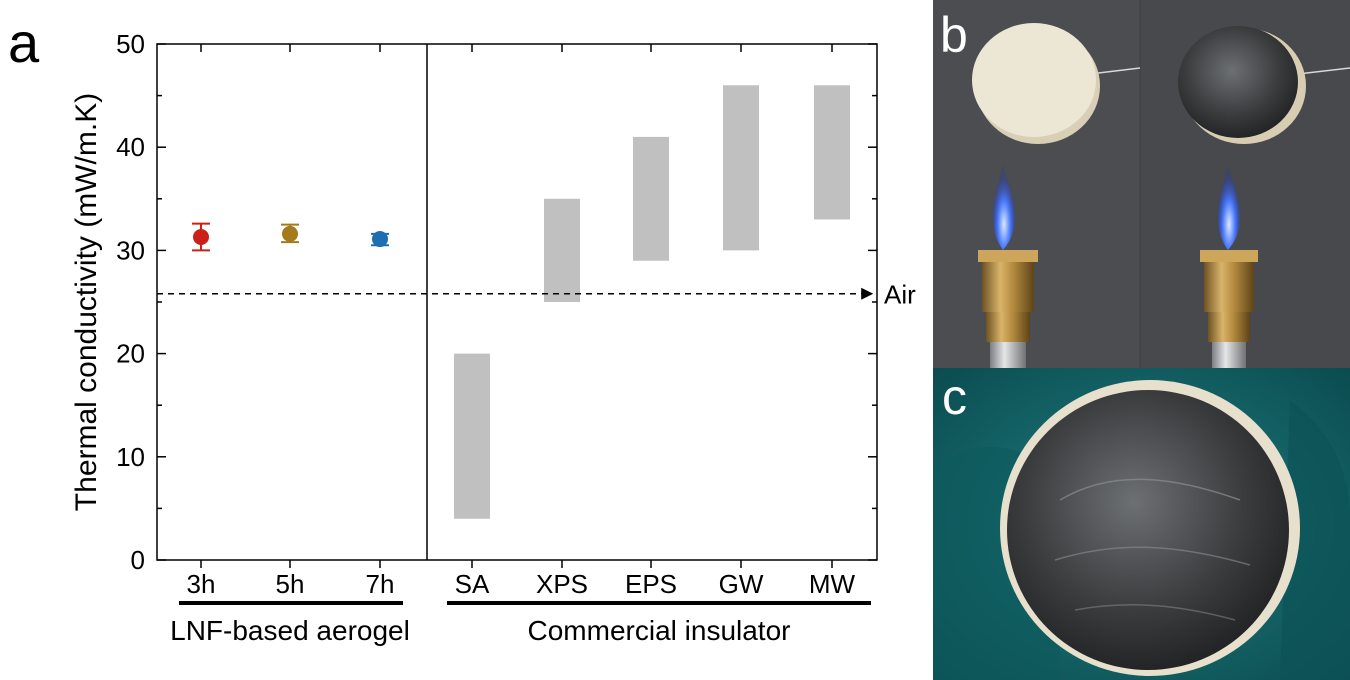 This screenshot has height=680, width=1350. Describe the element at coordinates (1229, 266) in the screenshot. I see `flame-right` at that location.